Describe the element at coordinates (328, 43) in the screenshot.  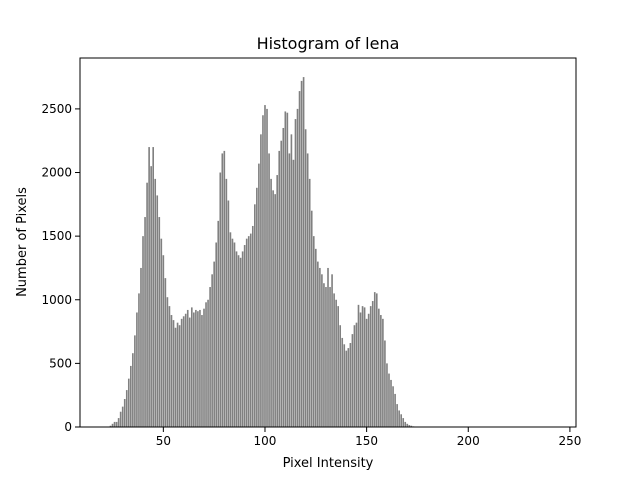
I see `chart-title: Histogram of lena` at that location.